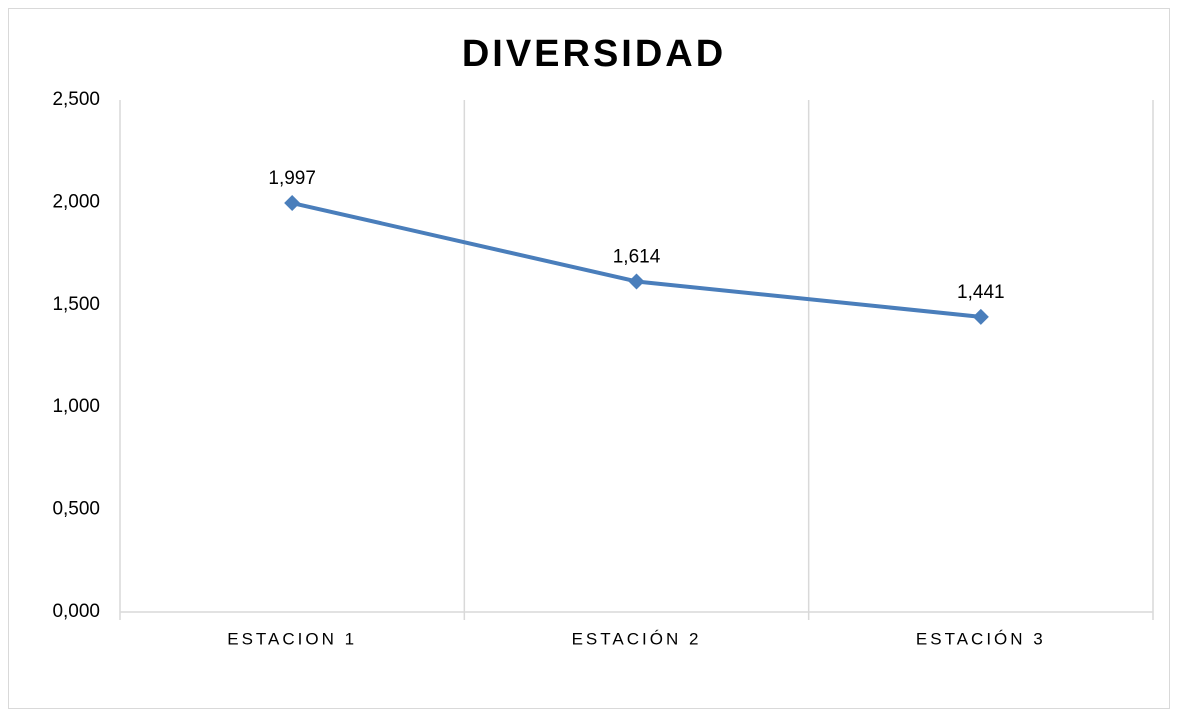 Image resolution: width=1178 pixels, height=712 pixels. I want to click on x-tick-label: ESTACION 1, so click(292, 638).